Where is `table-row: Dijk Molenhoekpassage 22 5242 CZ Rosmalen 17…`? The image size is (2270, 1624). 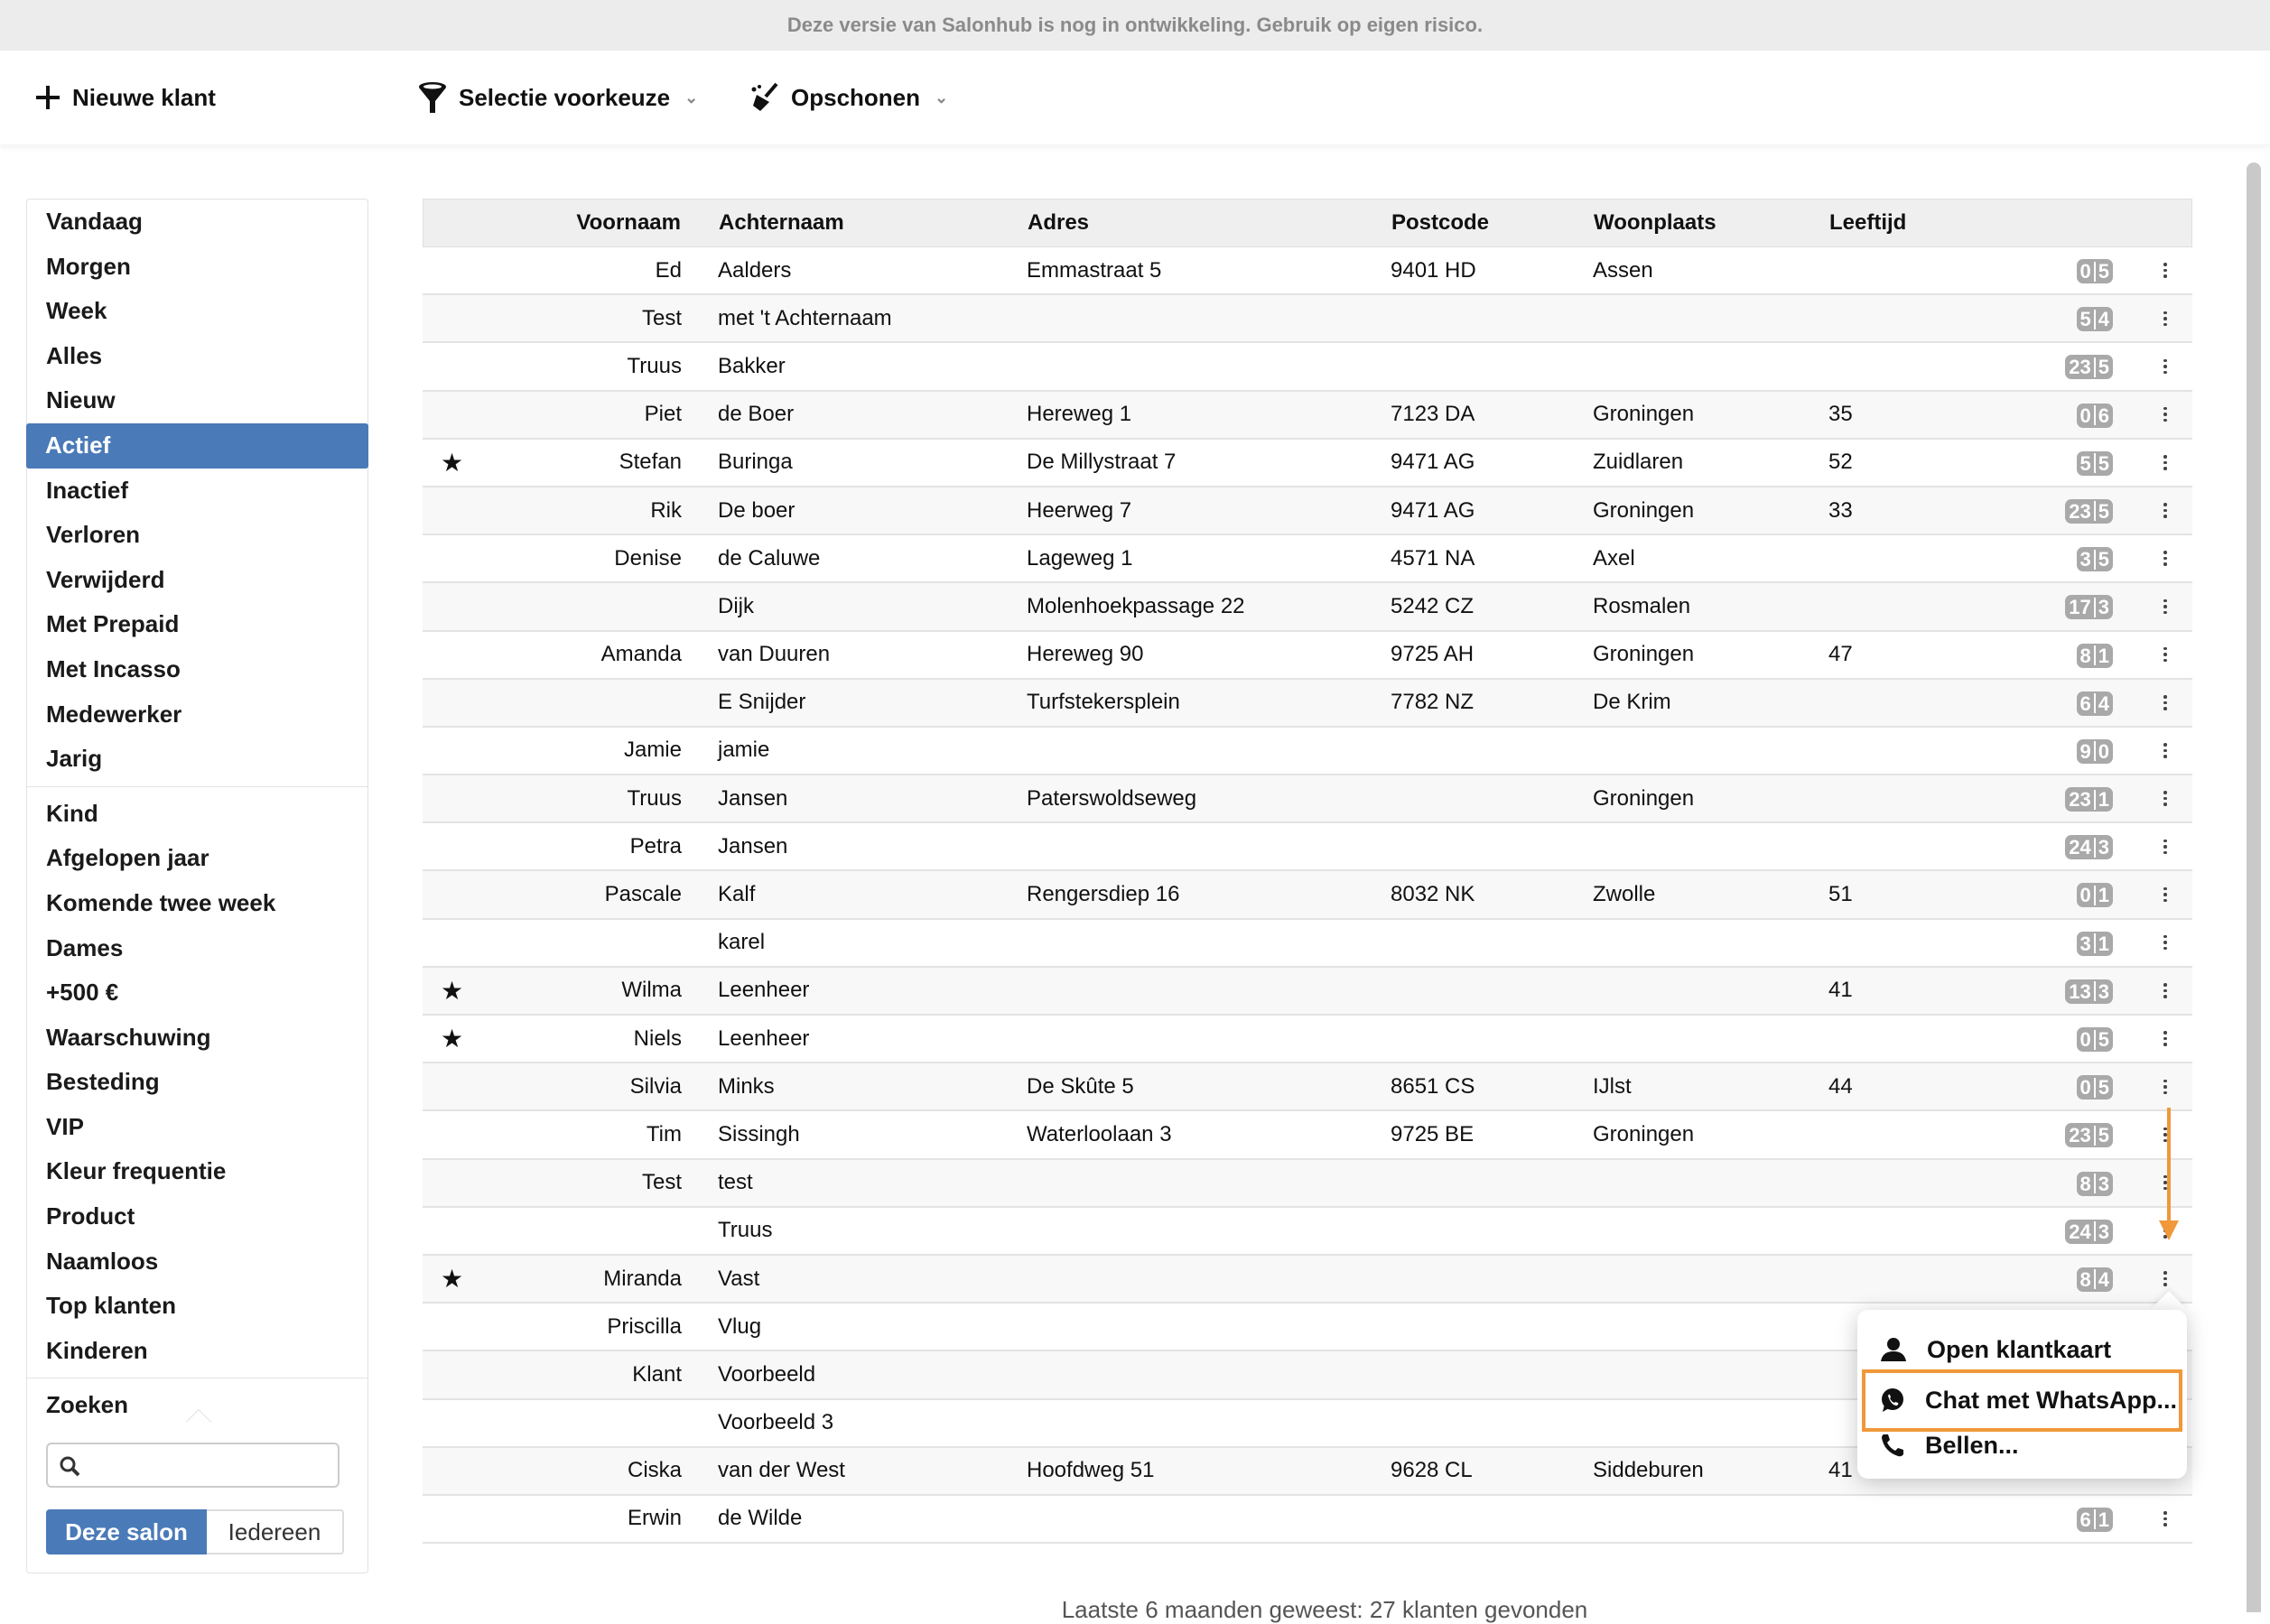
table-row: Dijk Molenhoekpassage 22 5242 CZ Rosmalen 17… is located at coordinates (1307, 608).